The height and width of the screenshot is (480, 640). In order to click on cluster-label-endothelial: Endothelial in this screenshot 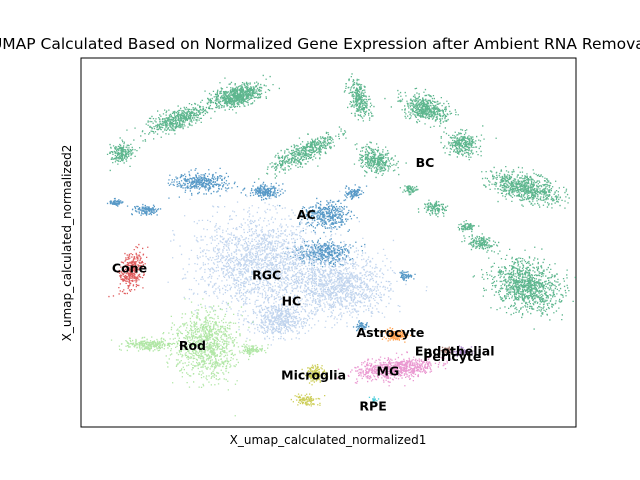, I will do `click(455, 350)`.